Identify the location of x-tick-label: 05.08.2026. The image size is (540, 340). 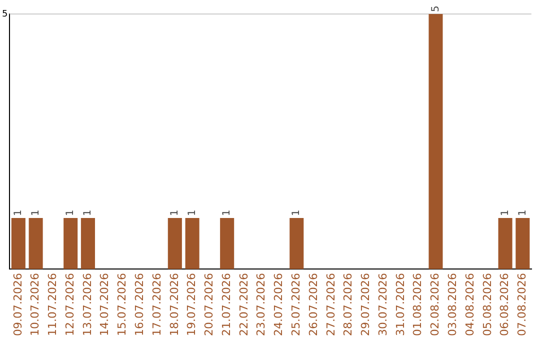
(487, 304).